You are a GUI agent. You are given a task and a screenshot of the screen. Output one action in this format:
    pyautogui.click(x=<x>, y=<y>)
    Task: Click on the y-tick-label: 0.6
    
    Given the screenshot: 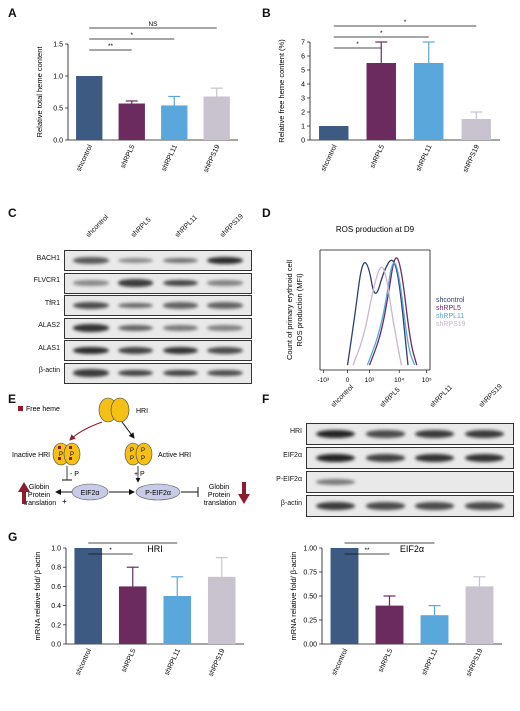 What is the action you would take?
    pyautogui.click(x=56, y=587)
    